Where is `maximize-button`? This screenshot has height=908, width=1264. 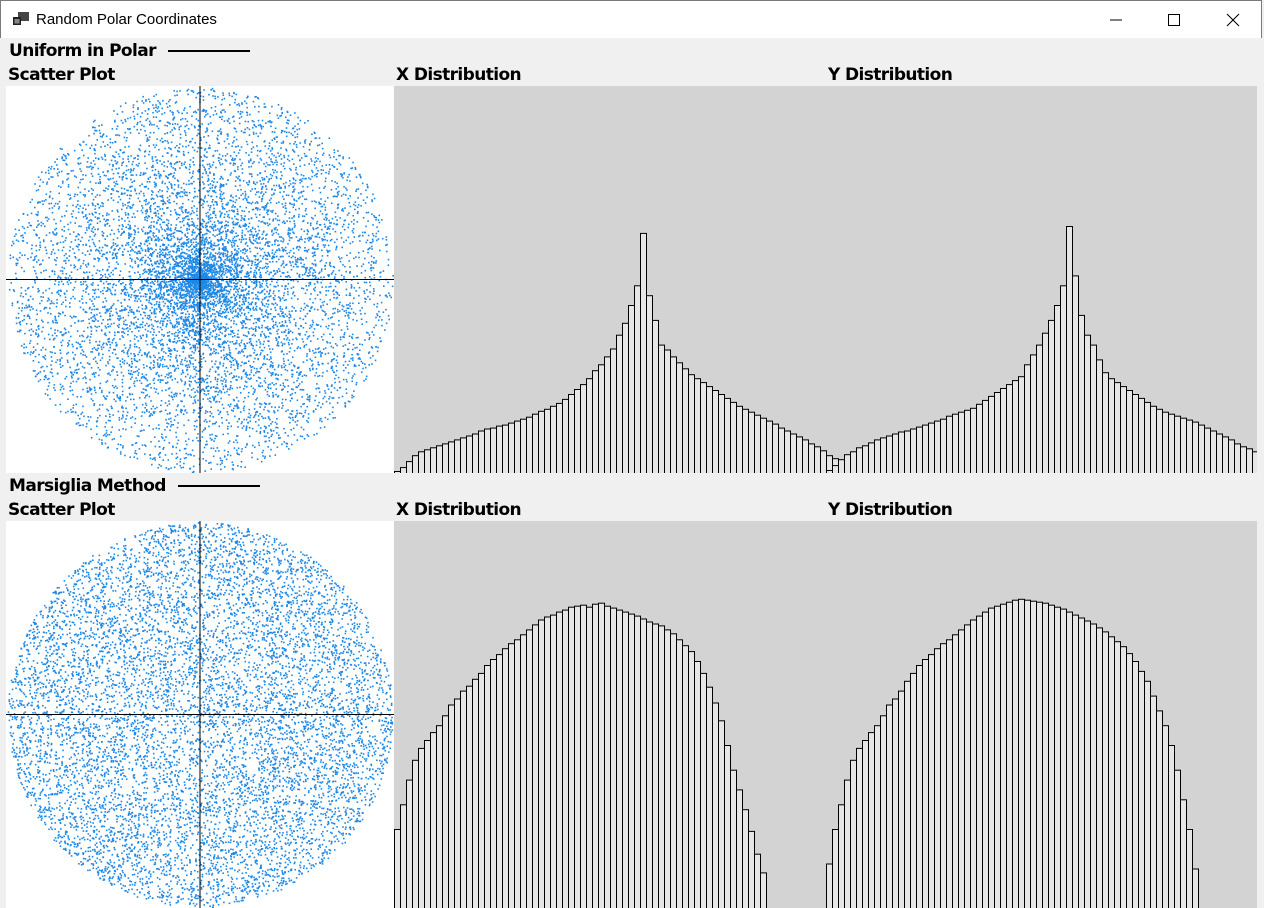 maximize-button is located at coordinates (1174, 20).